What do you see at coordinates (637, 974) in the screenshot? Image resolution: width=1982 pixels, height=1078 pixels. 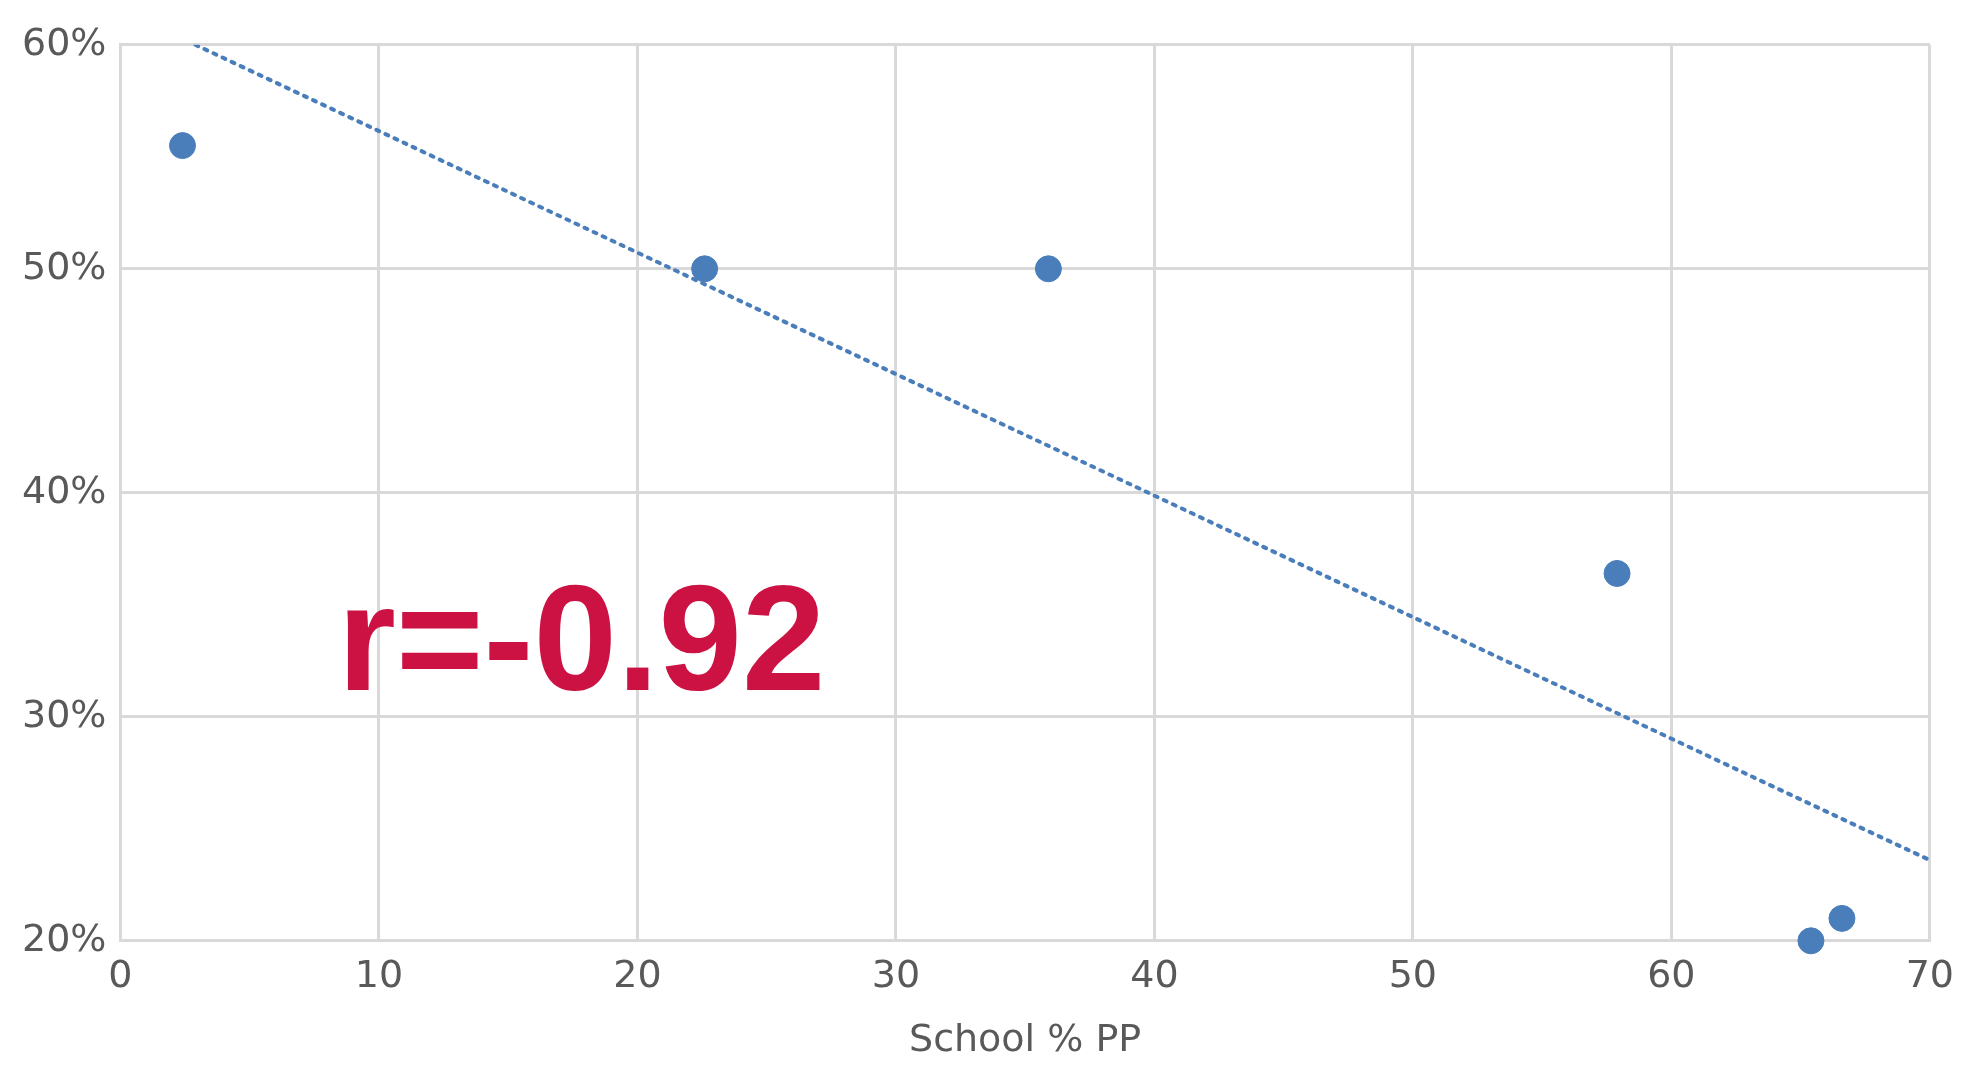 I see `x-tick-label: 20` at bounding box center [637, 974].